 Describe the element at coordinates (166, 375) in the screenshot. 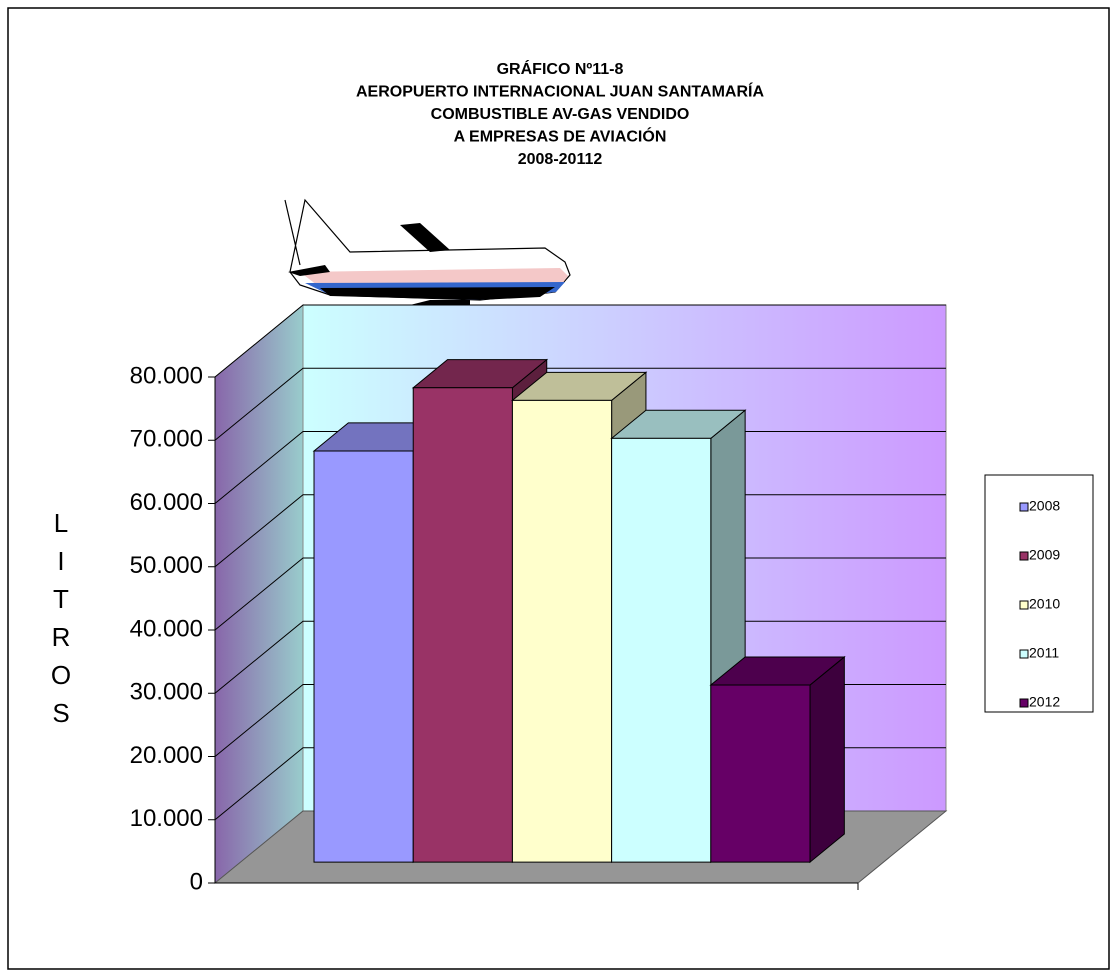

I see `y-tick-label: 80.000` at that location.